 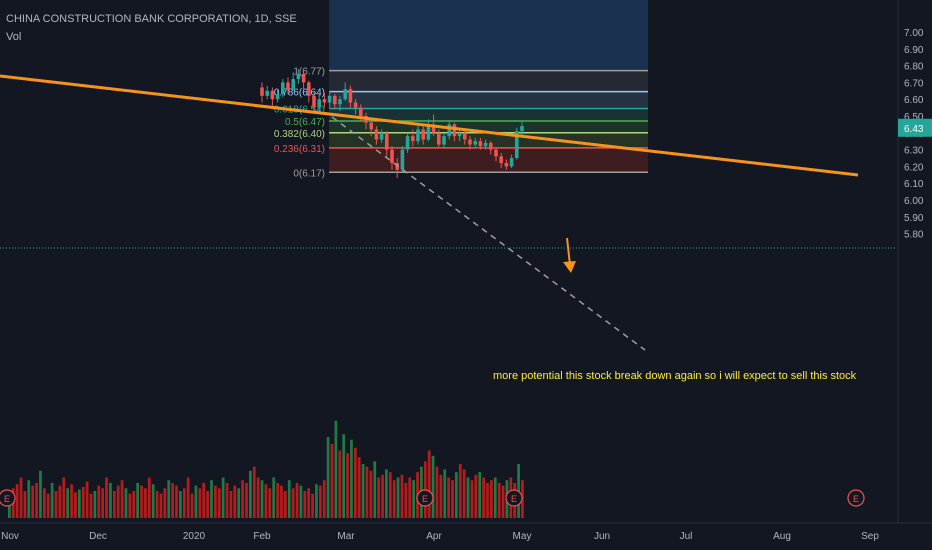 I want to click on arrow-head, so click(x=569, y=267).